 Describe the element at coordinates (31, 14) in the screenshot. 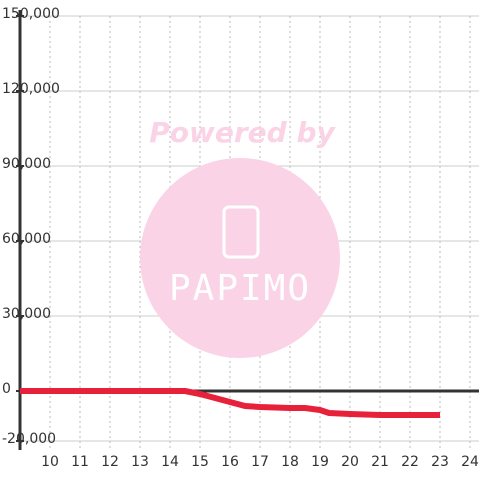

I see `y-tick-label: 150,000` at that location.